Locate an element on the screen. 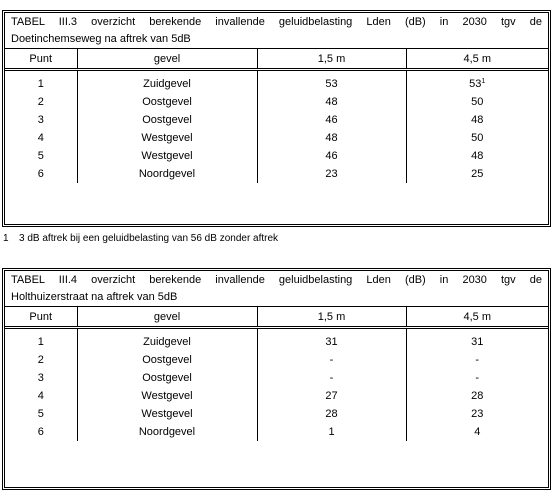 The image size is (557, 496). footnote-number: 1 is located at coordinates (6, 238).